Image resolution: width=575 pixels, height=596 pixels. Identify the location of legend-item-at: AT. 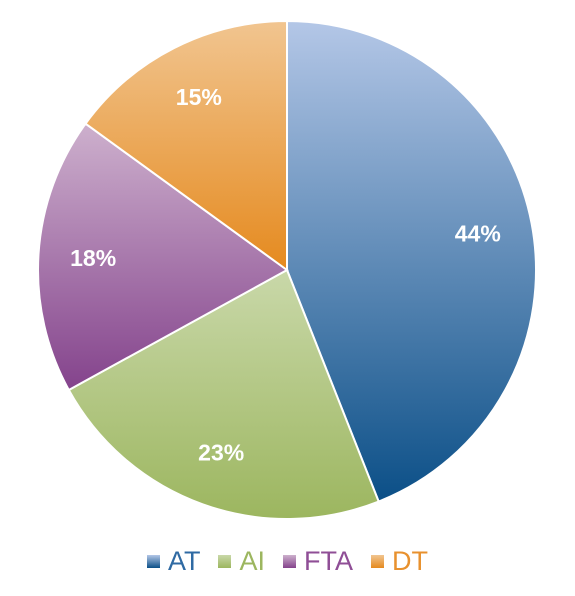
(173, 560).